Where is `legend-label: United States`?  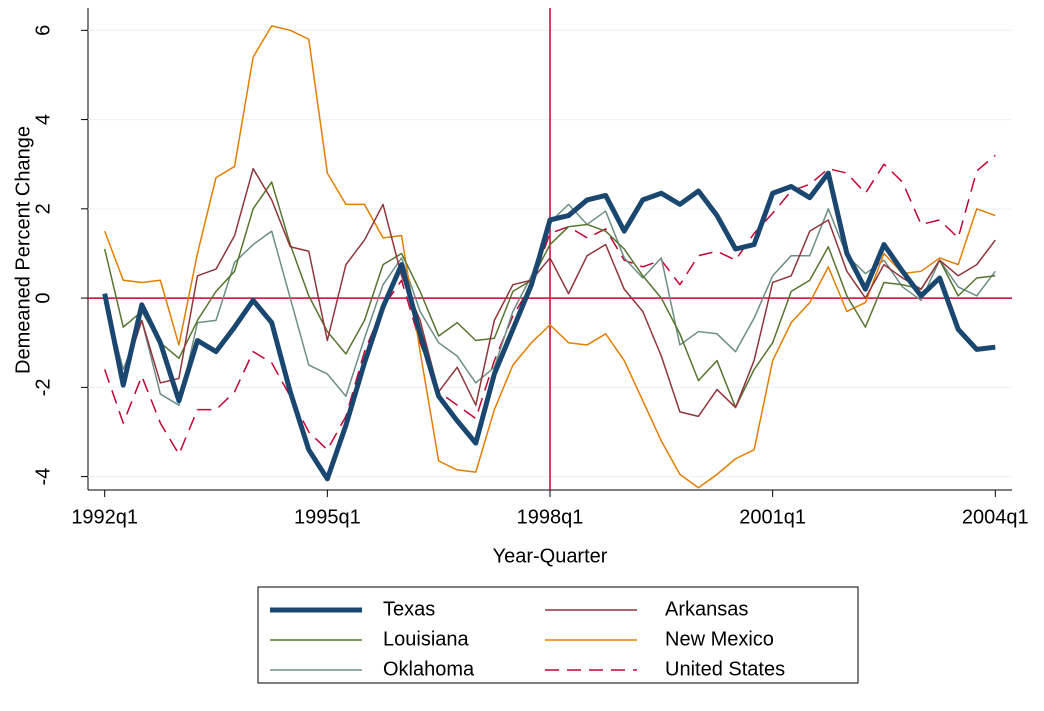
legend-label: United States is located at coordinates (725, 669).